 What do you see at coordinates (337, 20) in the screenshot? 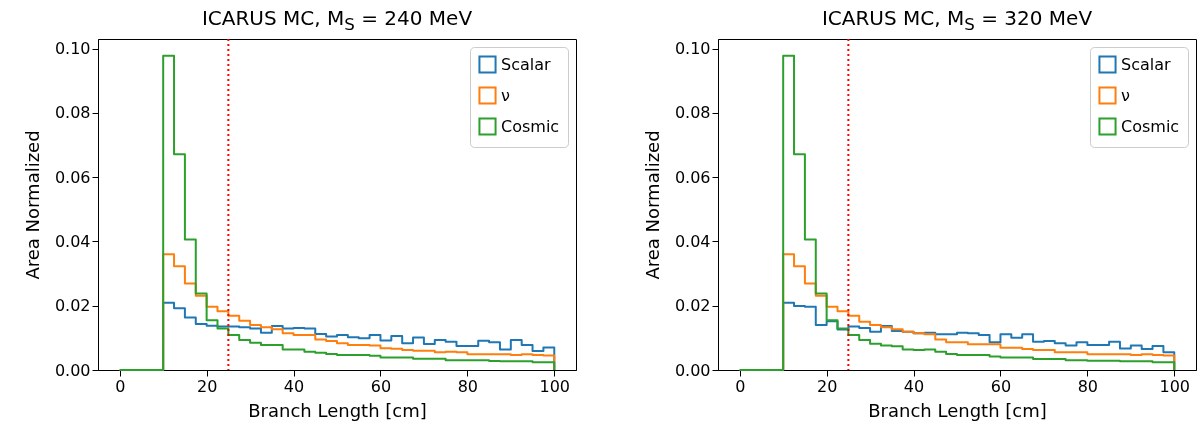
I see `chart-title: ICARUS MC, M$_{S}$ = 240 MeV` at bounding box center [337, 20].